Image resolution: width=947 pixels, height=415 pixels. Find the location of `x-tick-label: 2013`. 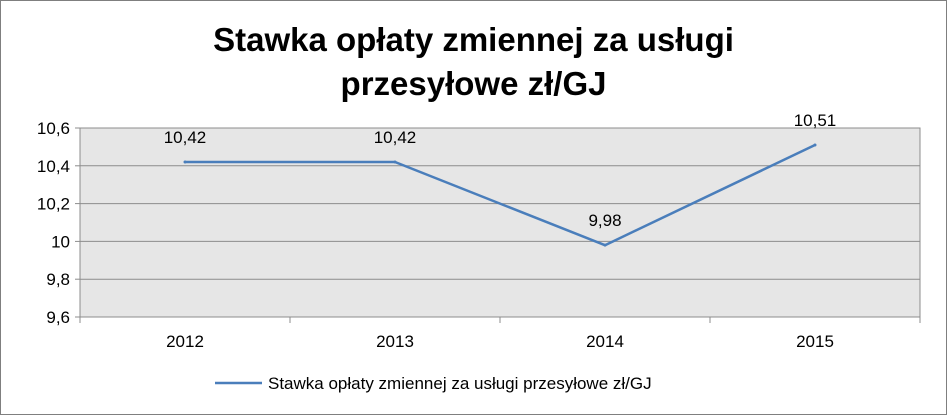

x-tick-label: 2013 is located at coordinates (395, 341).